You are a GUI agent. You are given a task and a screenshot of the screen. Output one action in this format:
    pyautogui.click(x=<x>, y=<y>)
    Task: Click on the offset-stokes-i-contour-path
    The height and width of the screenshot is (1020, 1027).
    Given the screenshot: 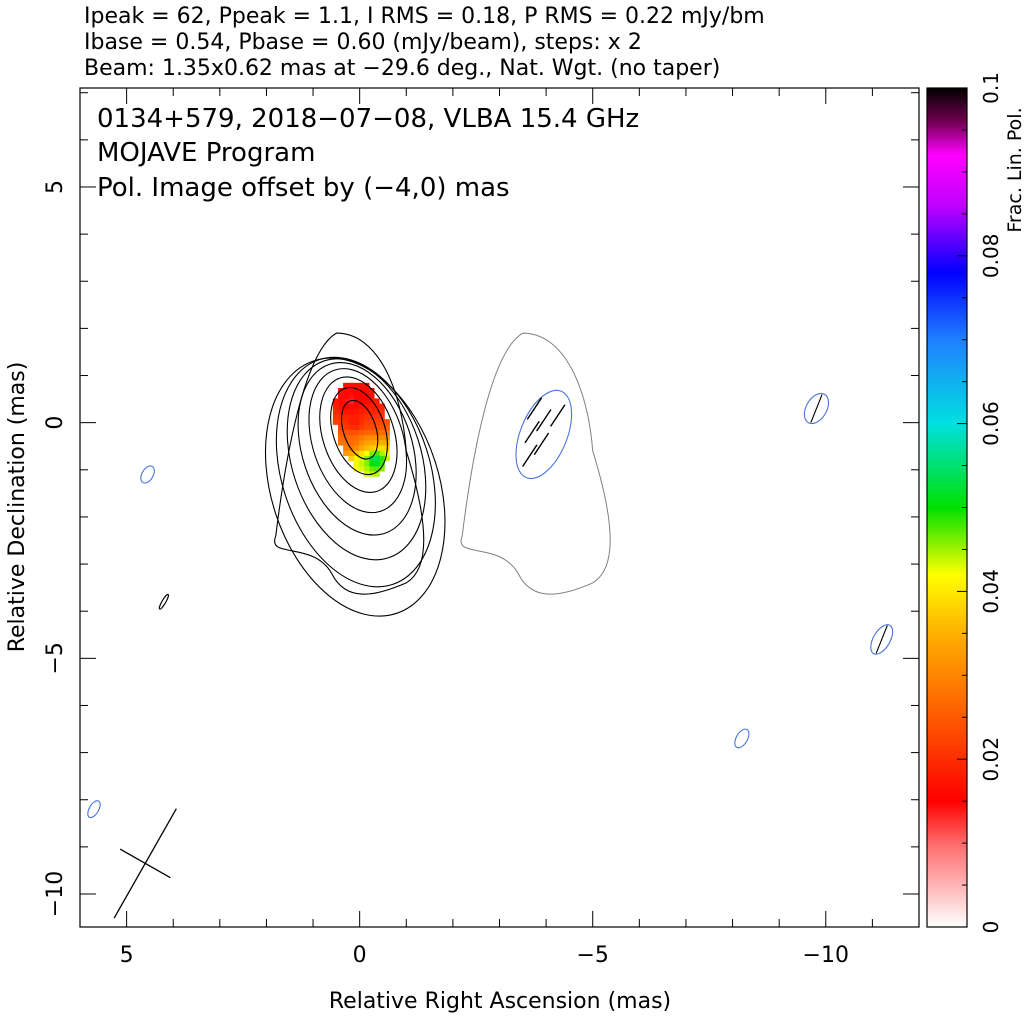 What is the action you would take?
    pyautogui.click(x=535, y=463)
    